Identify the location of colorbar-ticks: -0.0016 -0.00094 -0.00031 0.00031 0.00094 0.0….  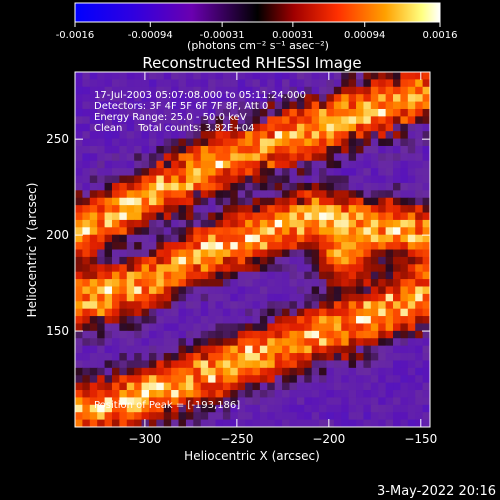
(257, 31).